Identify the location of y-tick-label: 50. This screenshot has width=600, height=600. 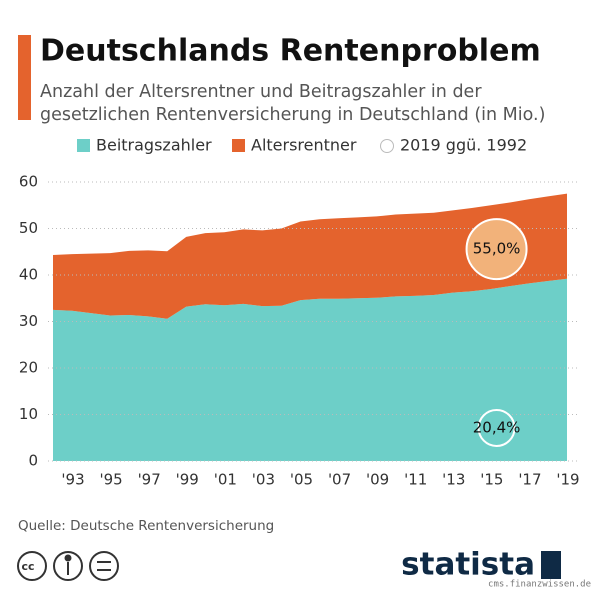
(28, 228).